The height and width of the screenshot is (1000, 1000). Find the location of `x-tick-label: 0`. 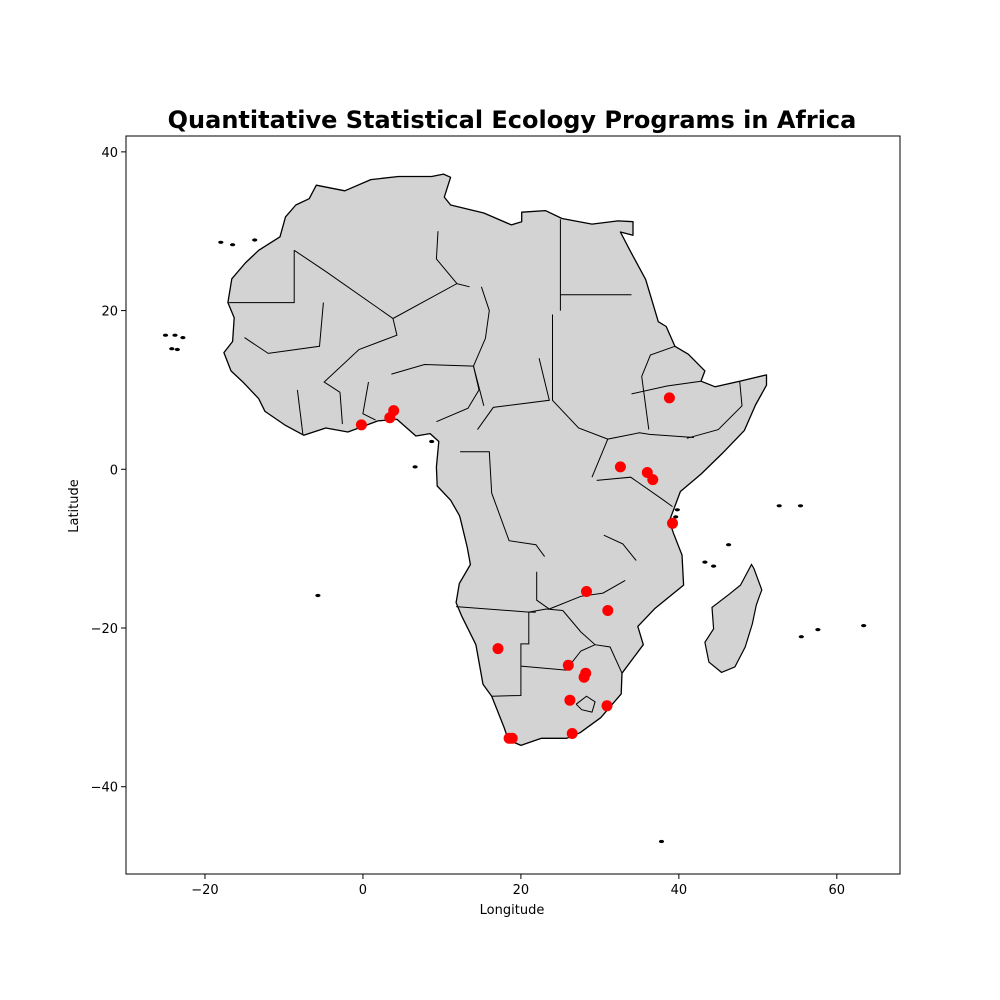

x-tick-label: 0 is located at coordinates (363, 890).